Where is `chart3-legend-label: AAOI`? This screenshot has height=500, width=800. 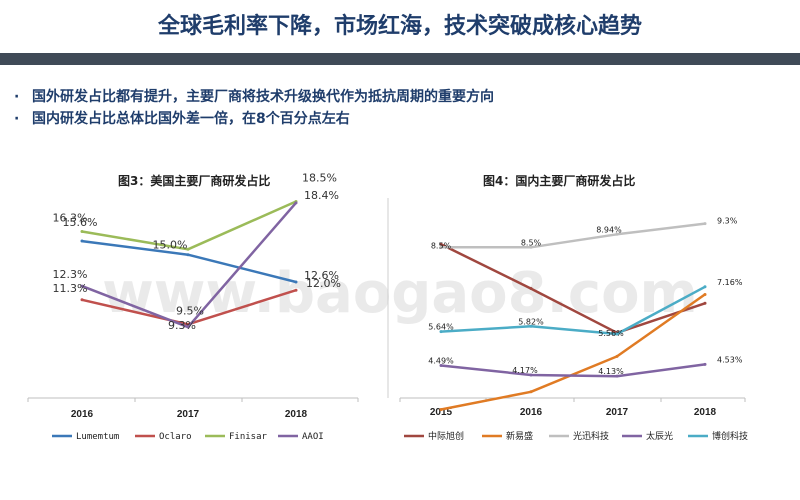 chart3-legend-label: AAOI is located at coordinates (313, 437).